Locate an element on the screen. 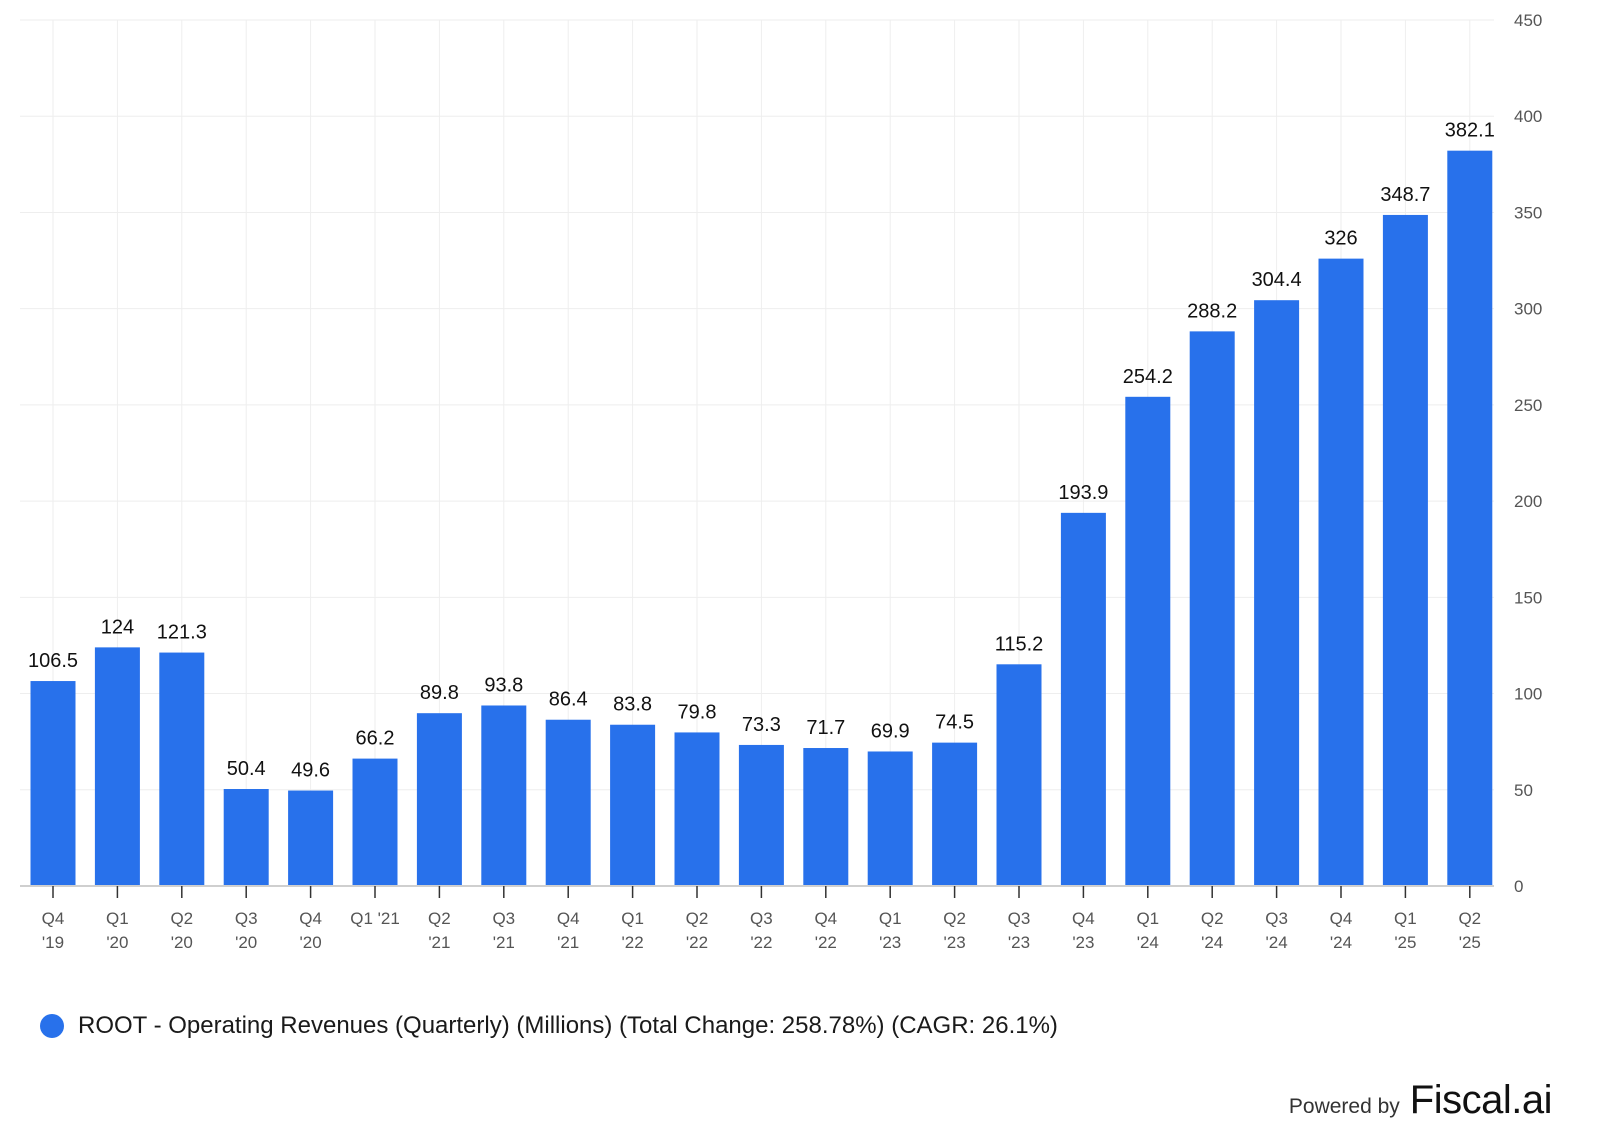 This screenshot has width=1600, height=1134. y-tick-label: 100 is located at coordinates (1528, 694).